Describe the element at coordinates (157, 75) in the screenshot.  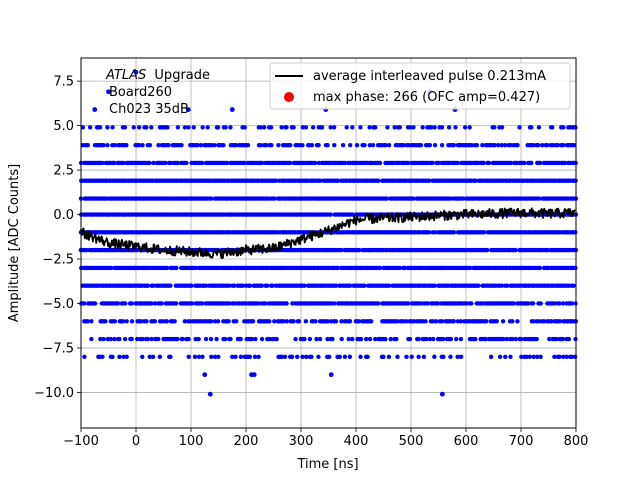
I see `svg-text: ATLAS Upgrade` at that location.